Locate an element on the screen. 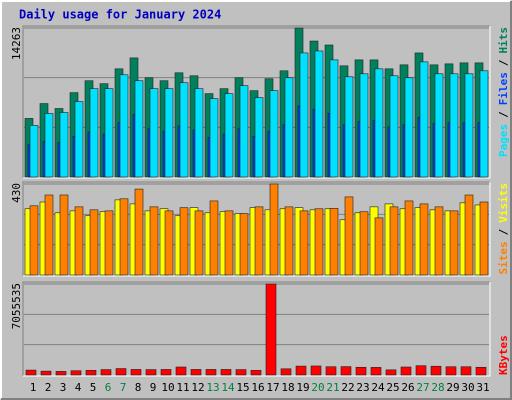  legend-middle: Sites / Visits is located at coordinates (503, 229).